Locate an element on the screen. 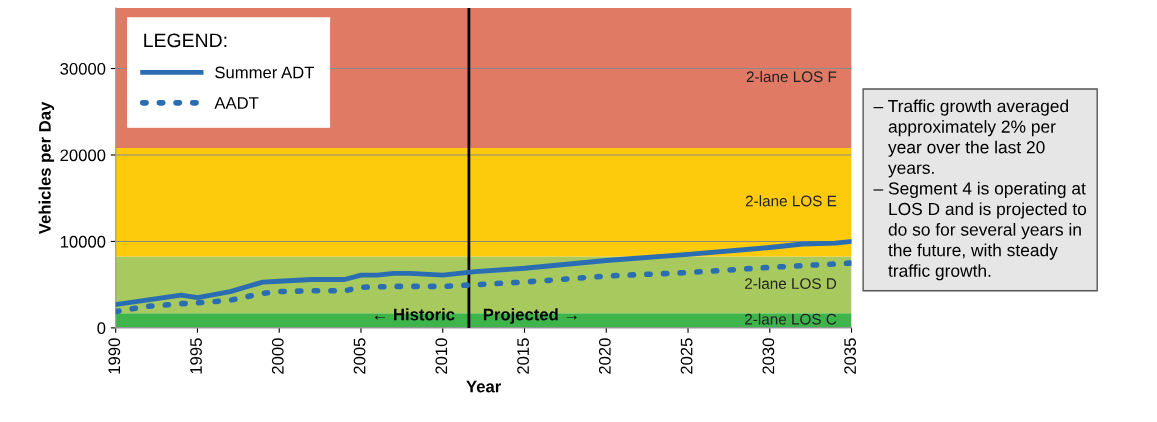 The image size is (1157, 422). x-axis-title: Year is located at coordinates (483, 386).